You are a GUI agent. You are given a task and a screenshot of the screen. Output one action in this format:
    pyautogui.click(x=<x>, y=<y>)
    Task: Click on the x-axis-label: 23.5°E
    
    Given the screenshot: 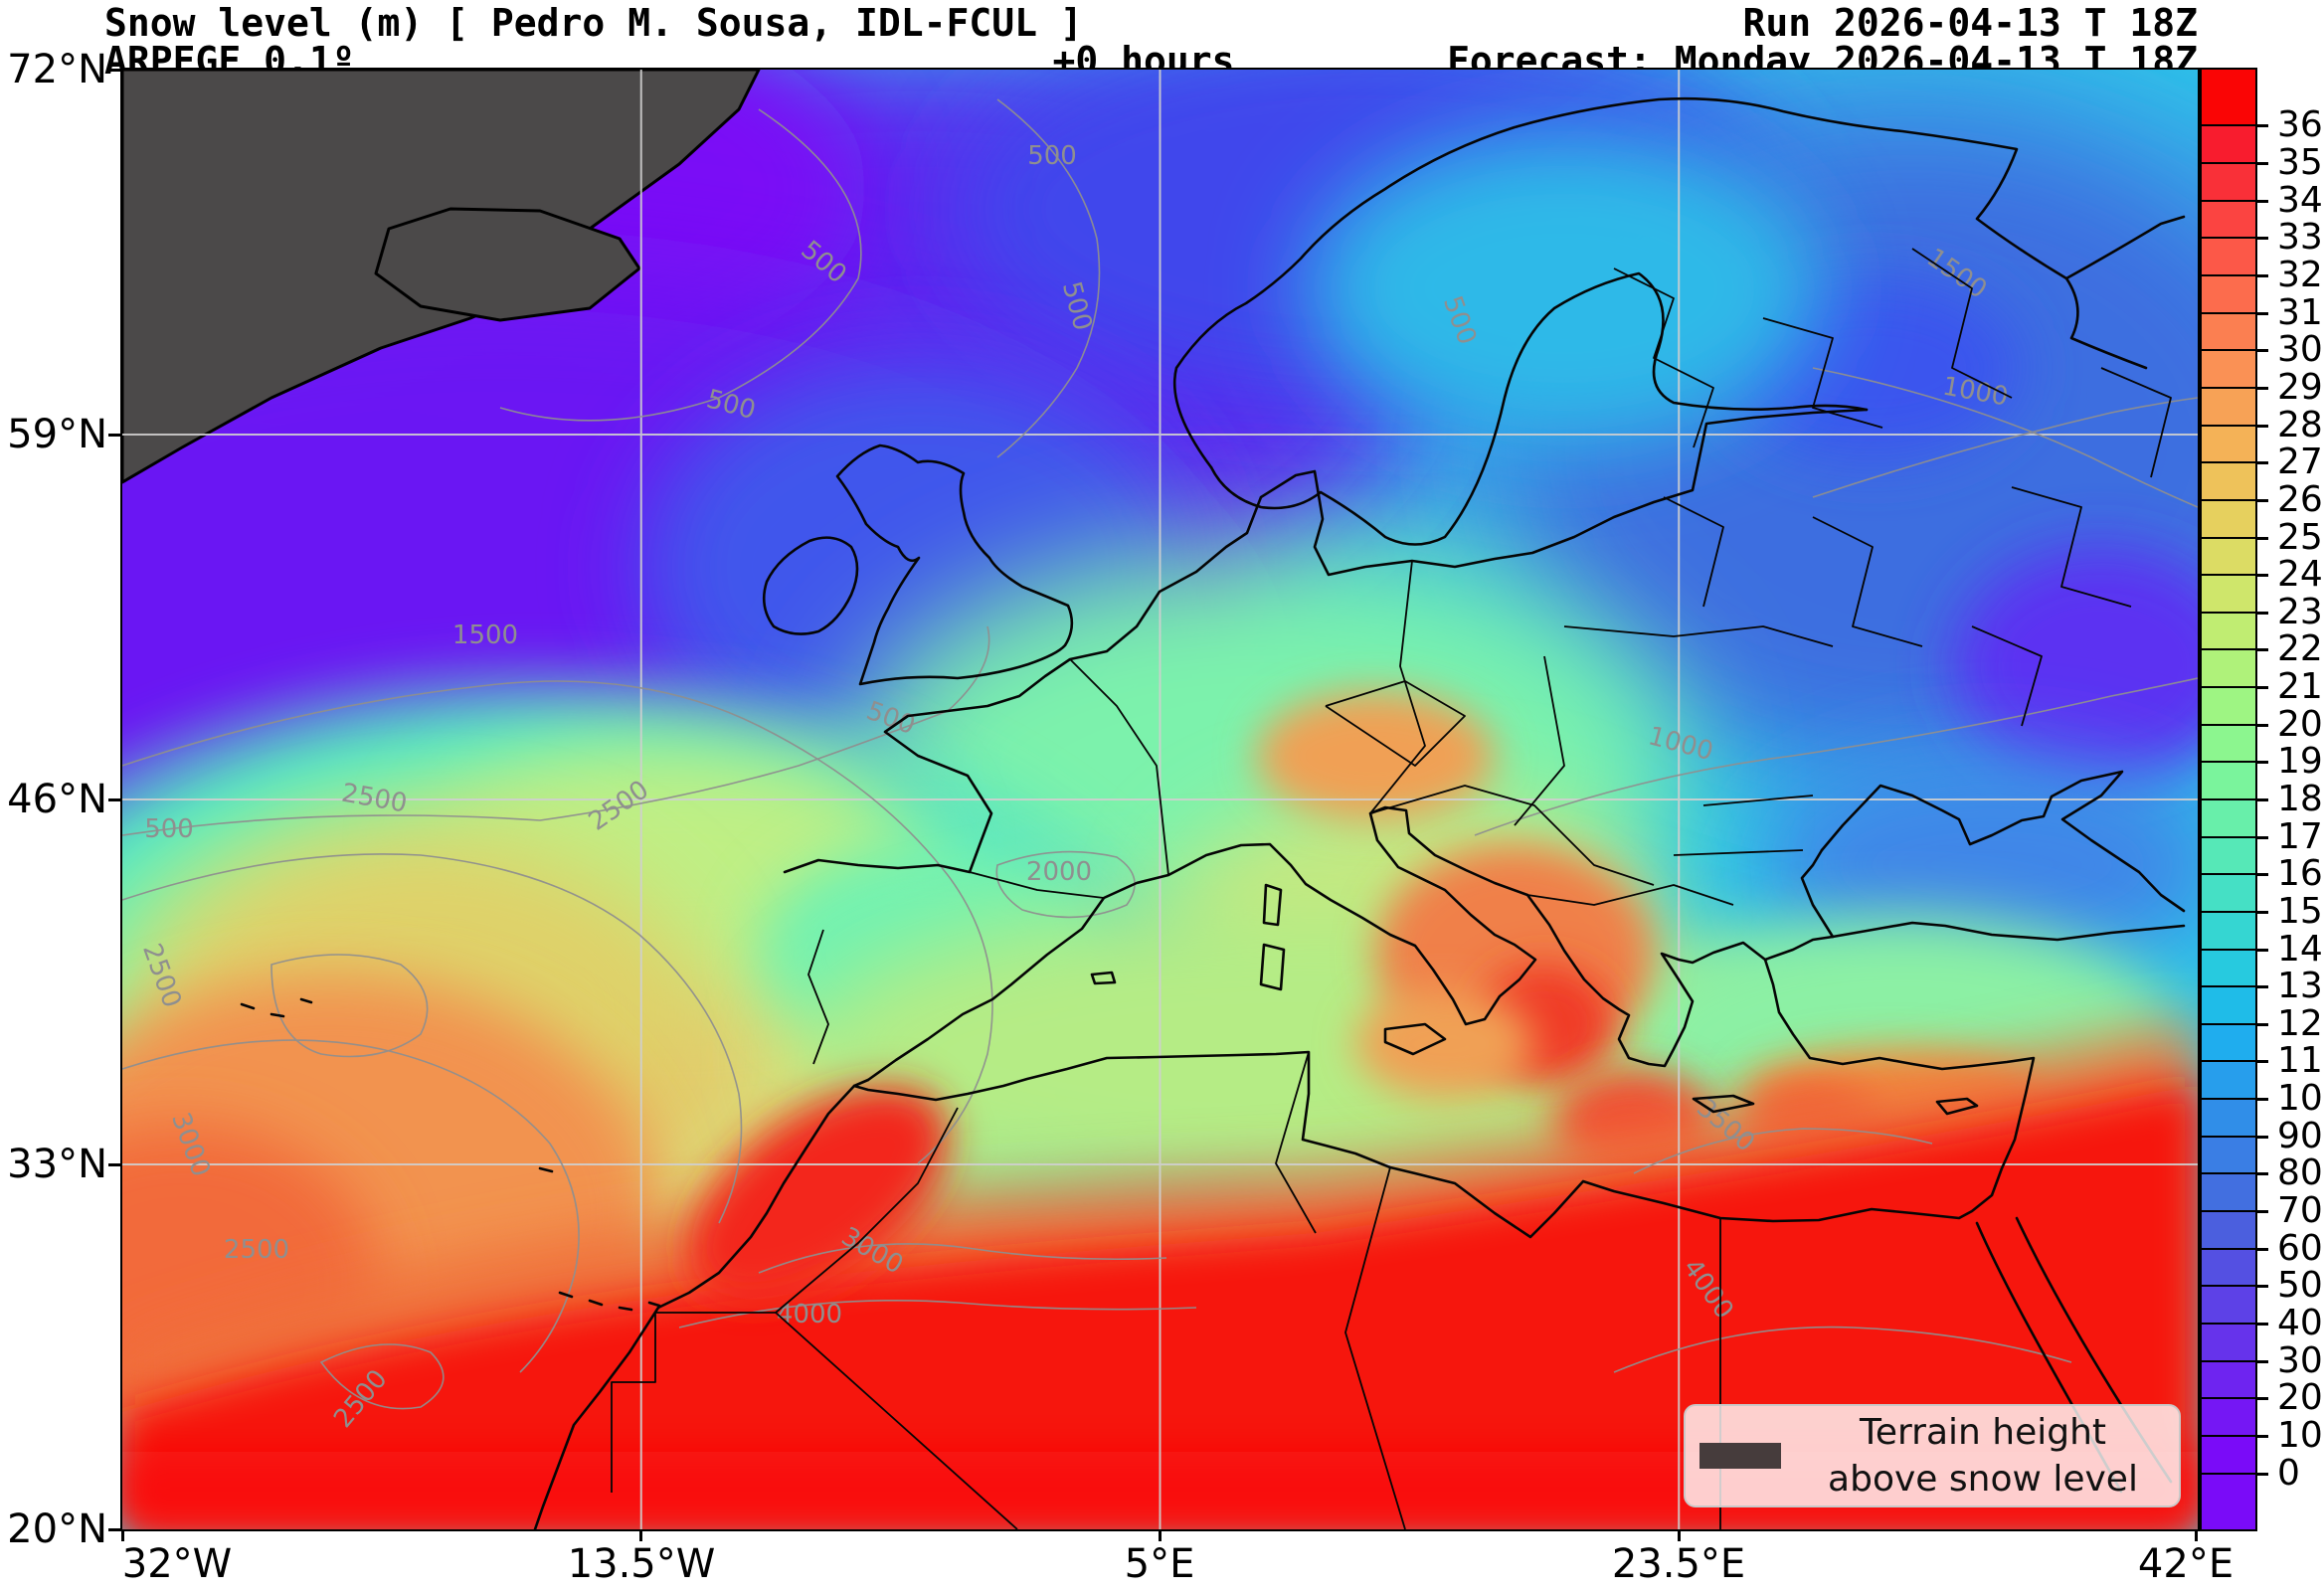 What is the action you would take?
    pyautogui.click(x=1678, y=1564)
    